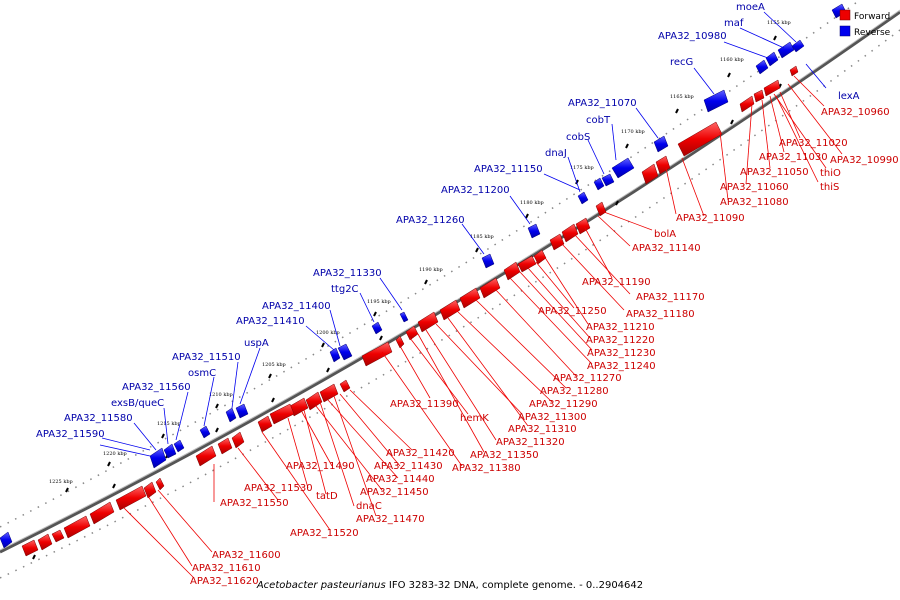 This screenshot has width=900, height=600. Describe the element at coordinates (408, 466) in the screenshot. I see `gene-label: APA32_11430` at that location.